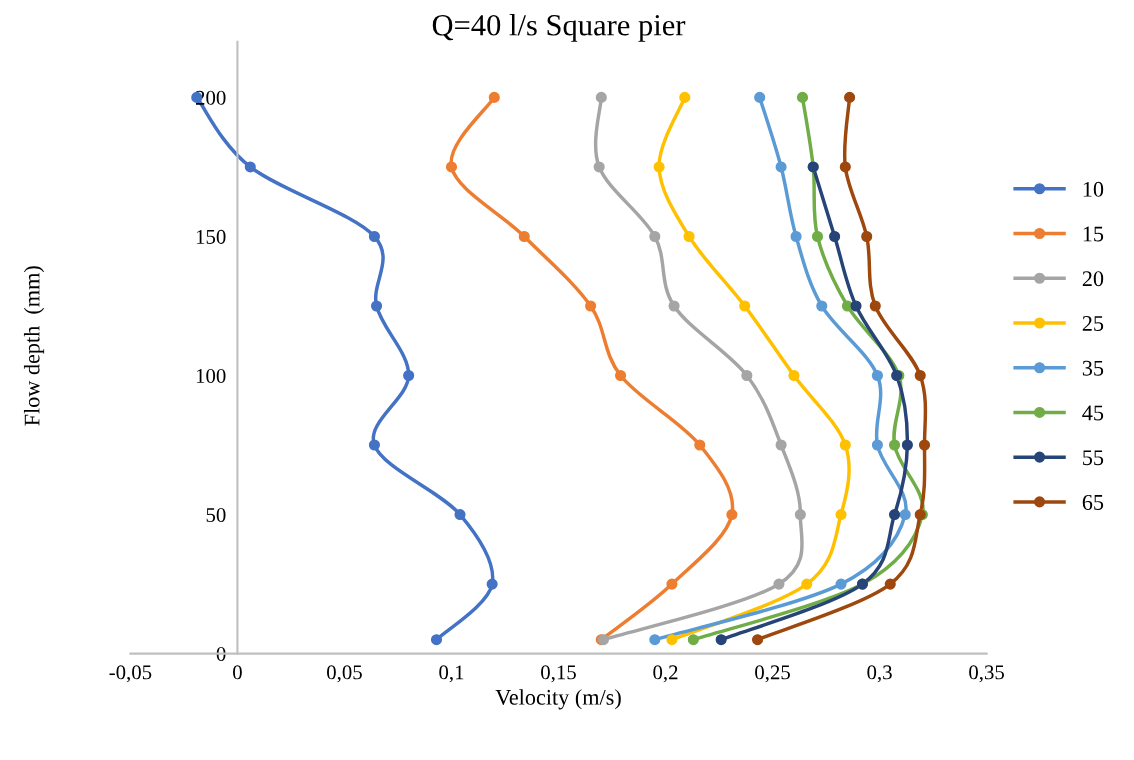  What do you see at coordinates (558, 674) in the screenshot?
I see `x-tick-label: 0,15` at bounding box center [558, 674].